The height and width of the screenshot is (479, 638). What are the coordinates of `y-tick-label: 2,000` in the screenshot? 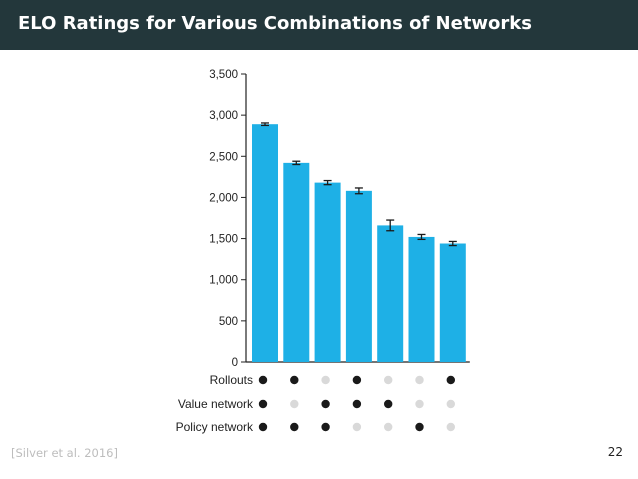 It's located at (223, 198).